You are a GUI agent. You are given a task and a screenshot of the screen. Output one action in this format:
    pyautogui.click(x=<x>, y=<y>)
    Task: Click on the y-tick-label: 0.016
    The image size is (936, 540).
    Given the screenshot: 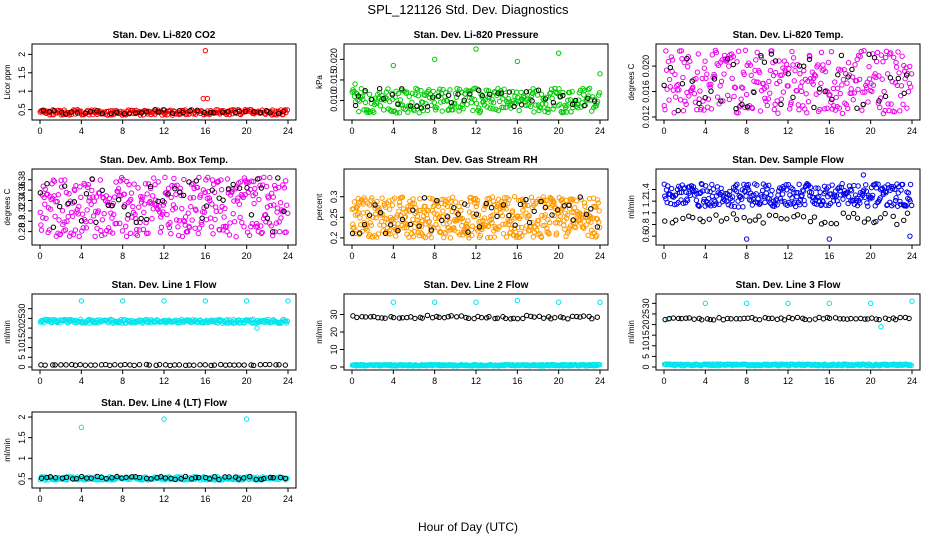 What is the action you would take?
    pyautogui.click(x=646, y=91)
    